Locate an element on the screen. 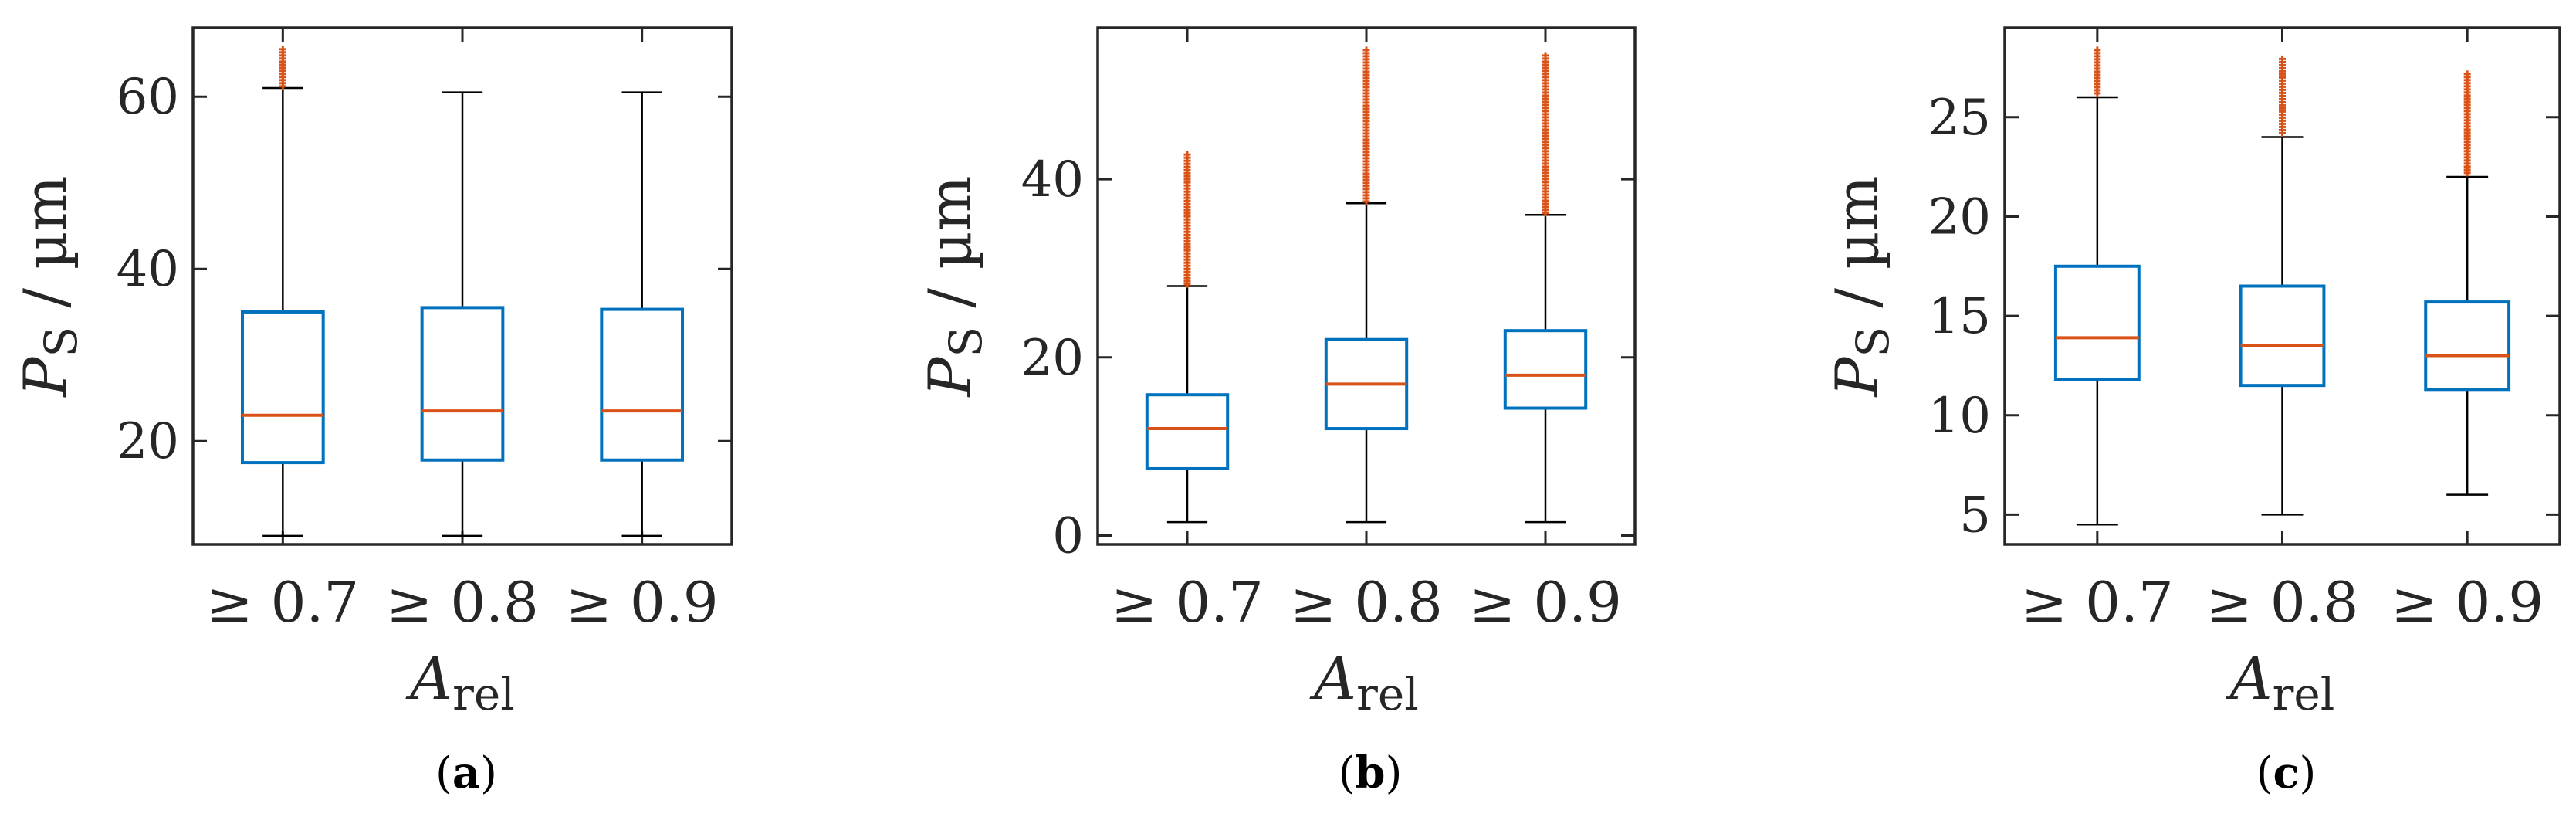 The image size is (2576, 817). panel-caption-letter: b is located at coordinates (1370, 773).